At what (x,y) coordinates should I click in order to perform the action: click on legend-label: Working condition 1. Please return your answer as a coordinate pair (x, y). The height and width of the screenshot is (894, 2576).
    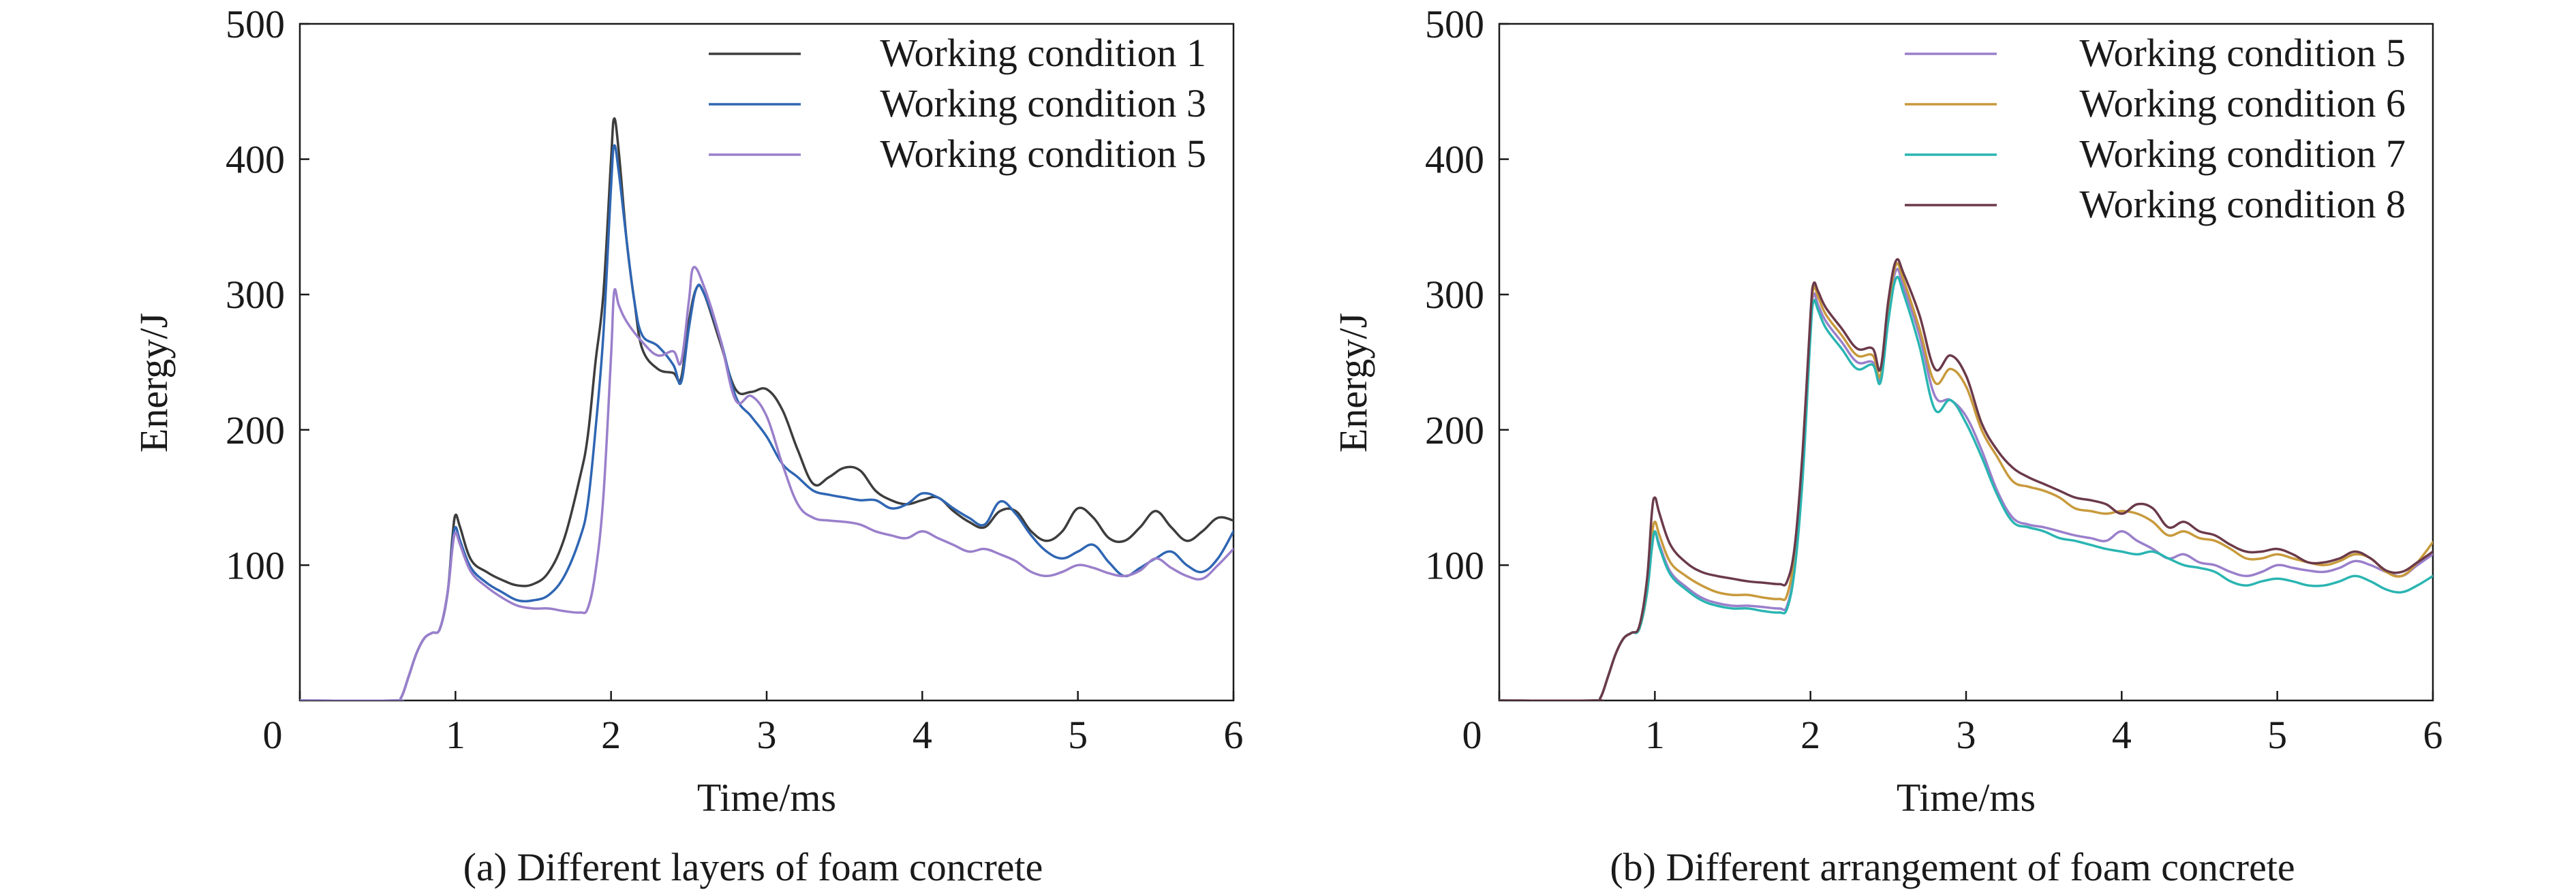
    Looking at the image, I should click on (1043, 53).